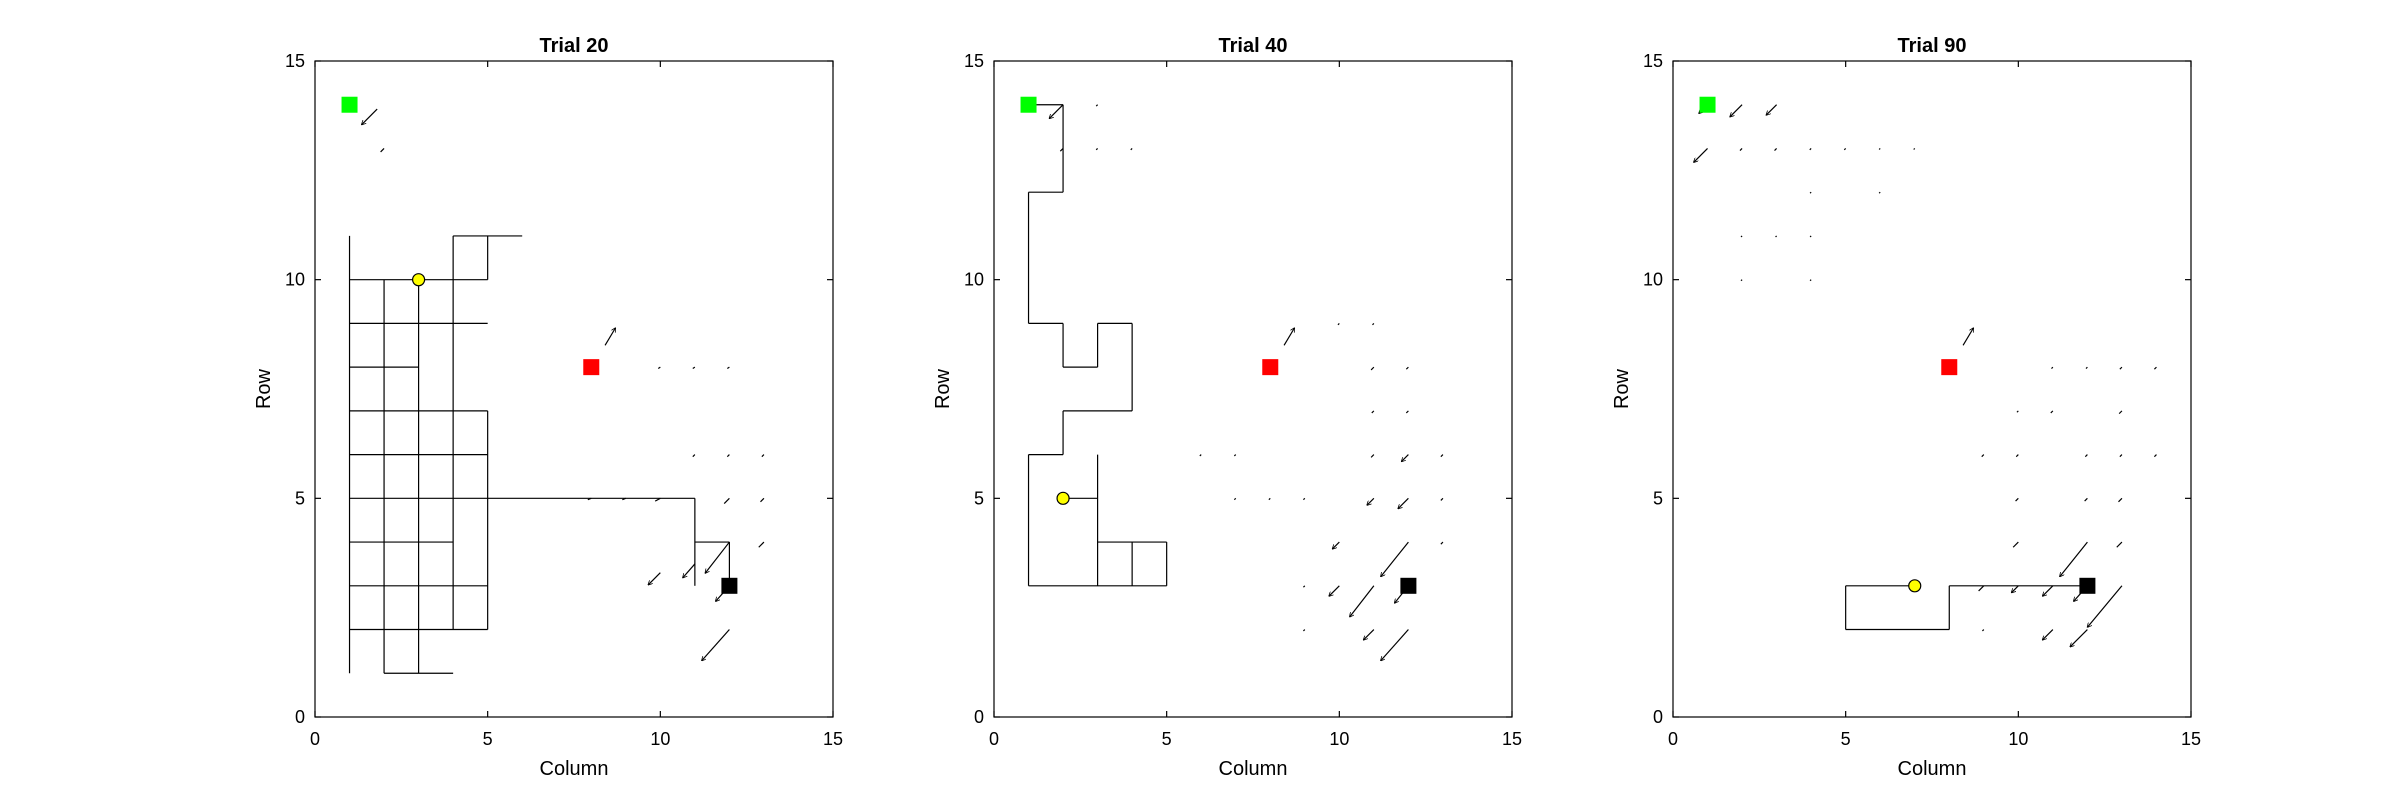 This screenshot has width=2400, height=800. I want to click on value-arrows, so click(1233, 382).